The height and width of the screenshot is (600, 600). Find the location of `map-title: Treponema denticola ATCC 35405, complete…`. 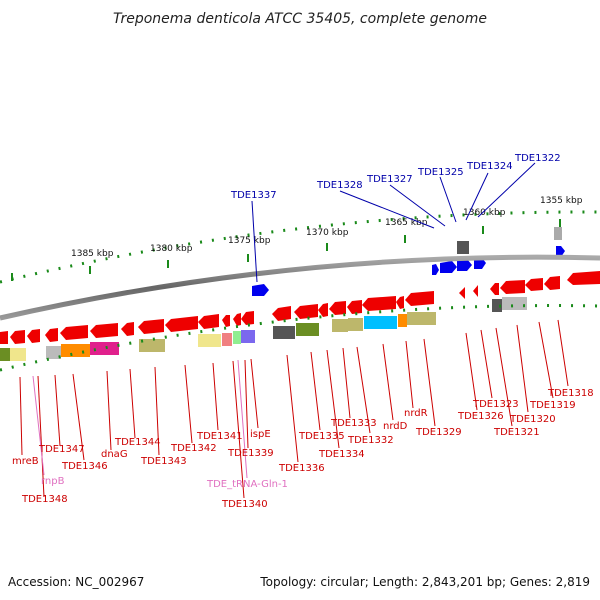

map-title: Treponema denticola ATCC 35405, complete… is located at coordinates (300, 19).